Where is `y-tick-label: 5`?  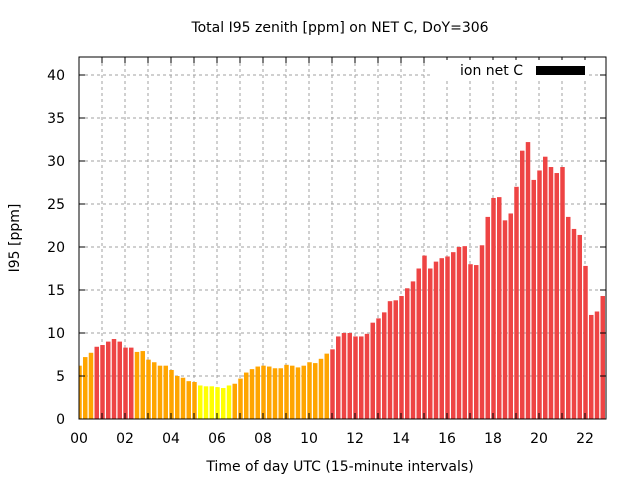
y-tick-label: 5 is located at coordinates (60, 377).